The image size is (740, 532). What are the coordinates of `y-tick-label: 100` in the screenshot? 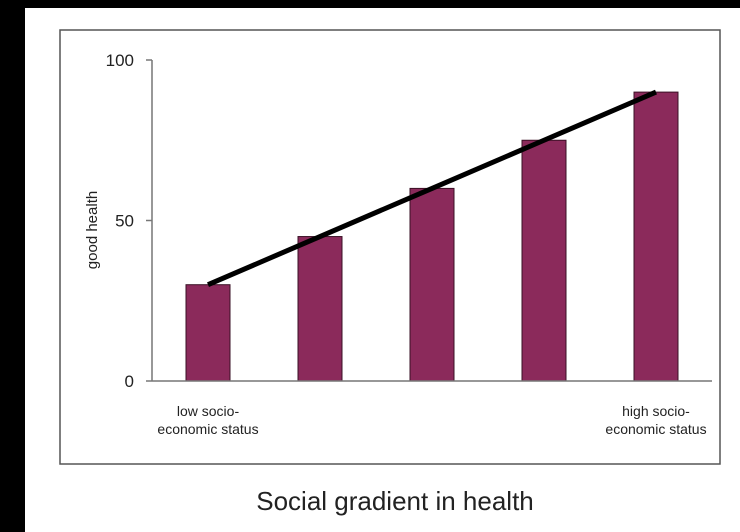 It's located at (120, 60).